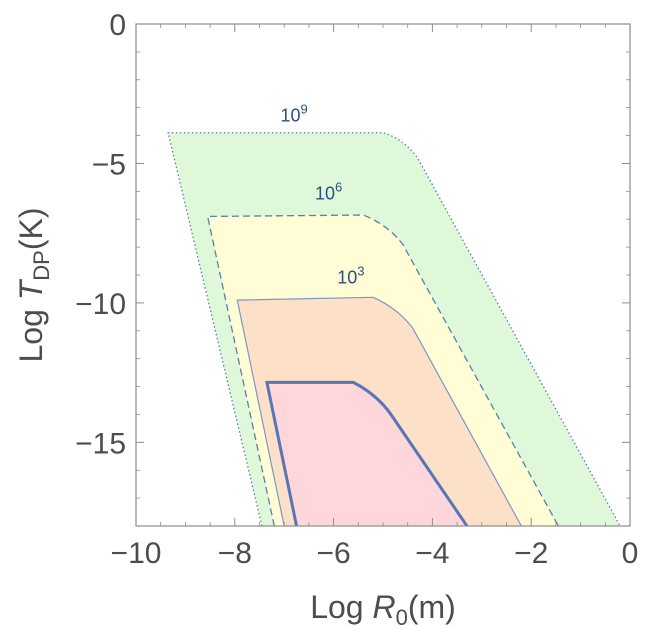 The image size is (657, 629). What do you see at coordinates (432, 553) in the screenshot?
I see `x-tick-label: −4` at bounding box center [432, 553].